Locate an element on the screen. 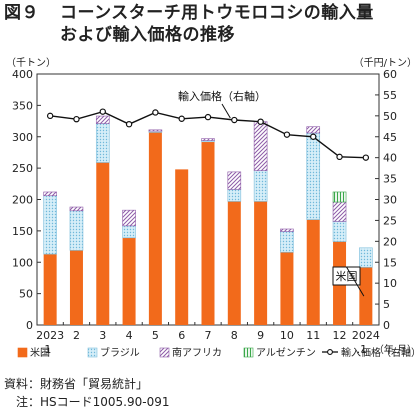  title-line-1: コーンスターチ用トウモロコシの輸入量 is located at coordinates (217, 13).